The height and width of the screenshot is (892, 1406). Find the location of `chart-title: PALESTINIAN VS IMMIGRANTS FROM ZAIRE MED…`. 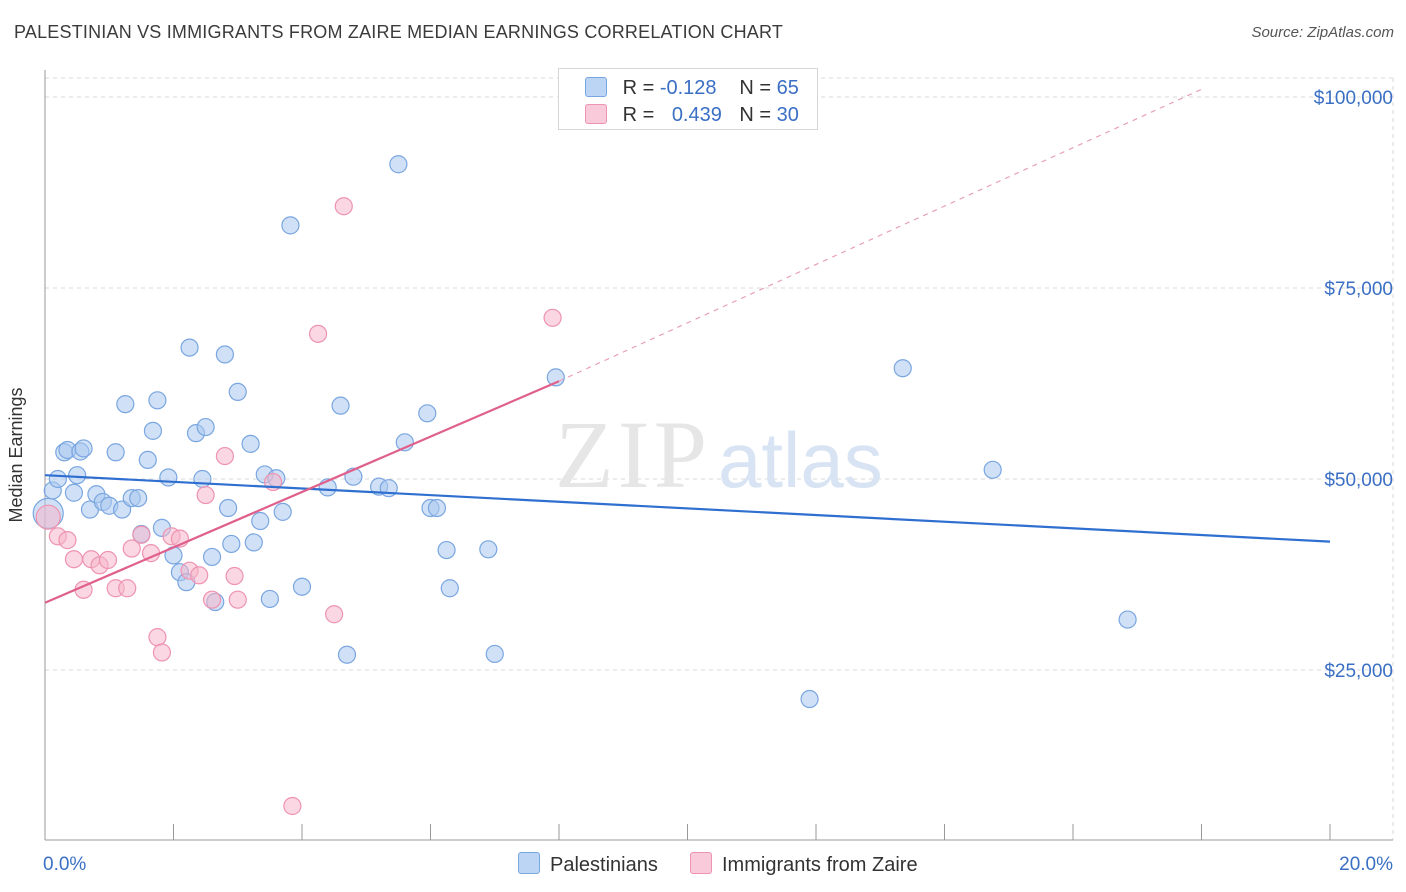

chart-title: PALESTINIAN VS IMMIGRANTS FROM ZAIRE MED… is located at coordinates (399, 32).